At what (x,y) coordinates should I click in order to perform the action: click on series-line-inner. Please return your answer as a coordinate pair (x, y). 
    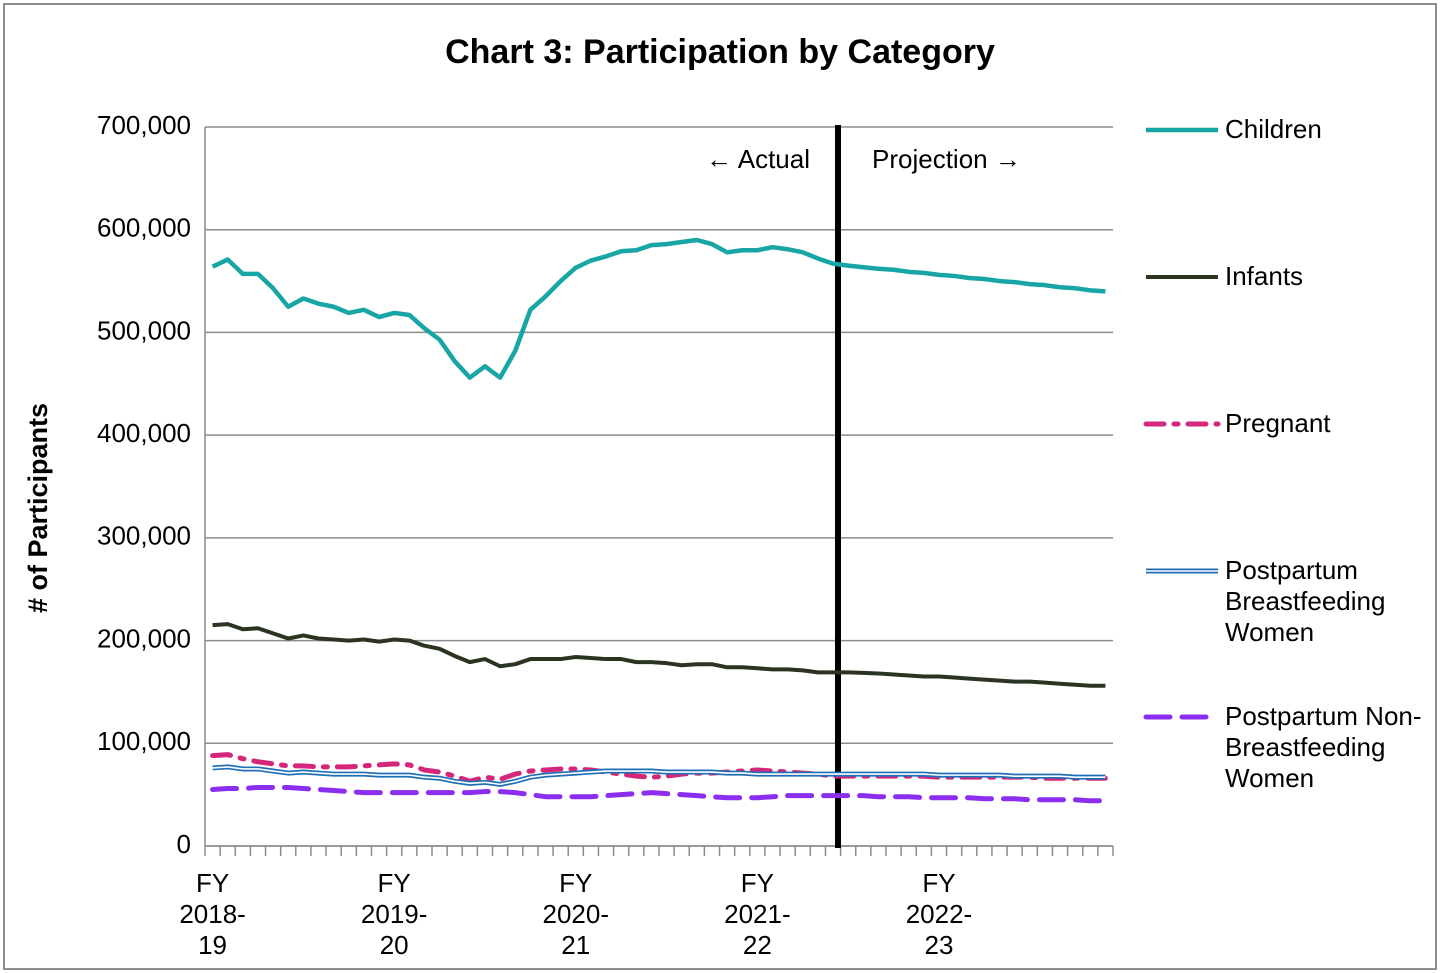
    Looking at the image, I should click on (659, 776).